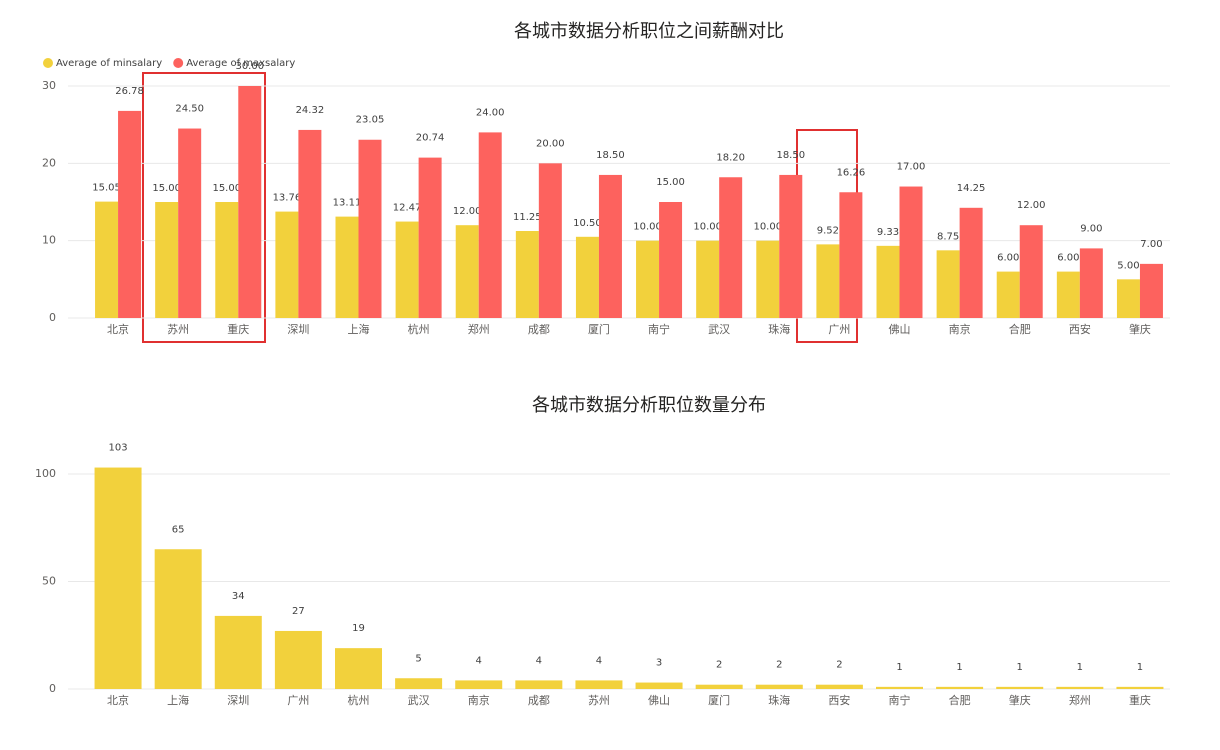 The height and width of the screenshot is (750, 1220). Describe the element at coordinates (52, 688) in the screenshot. I see `y-tick-label: 0` at that location.